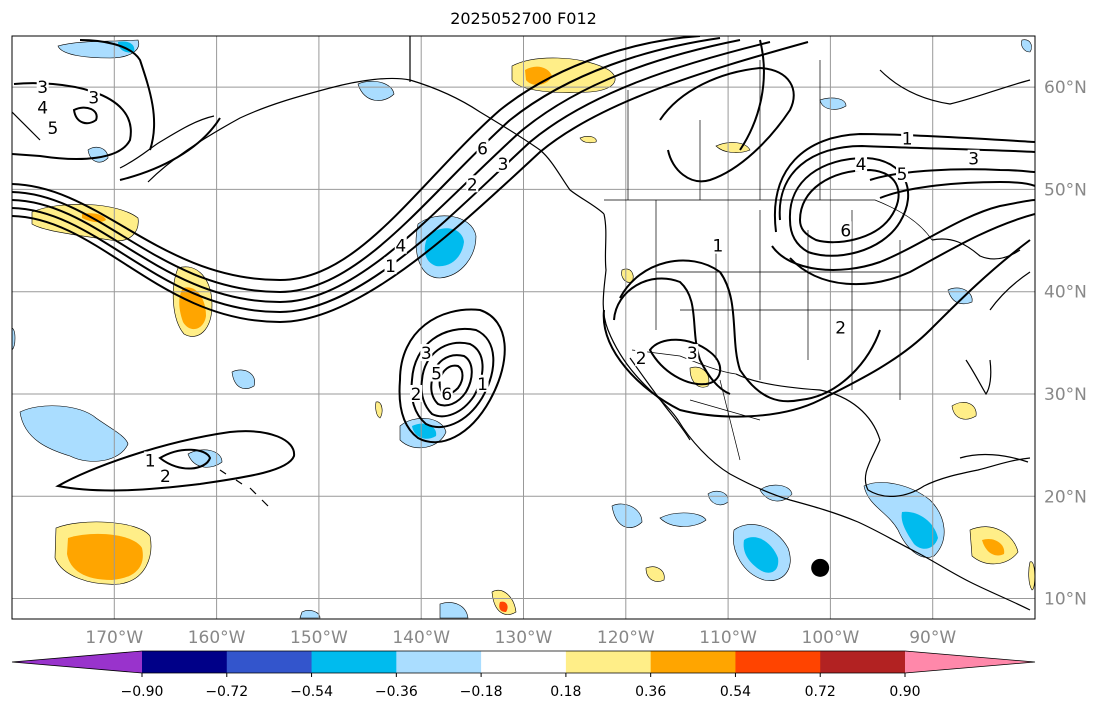  What do you see at coordinates (523, 18) in the screenshot?
I see `map-title: 2025052700 F012` at bounding box center [523, 18].